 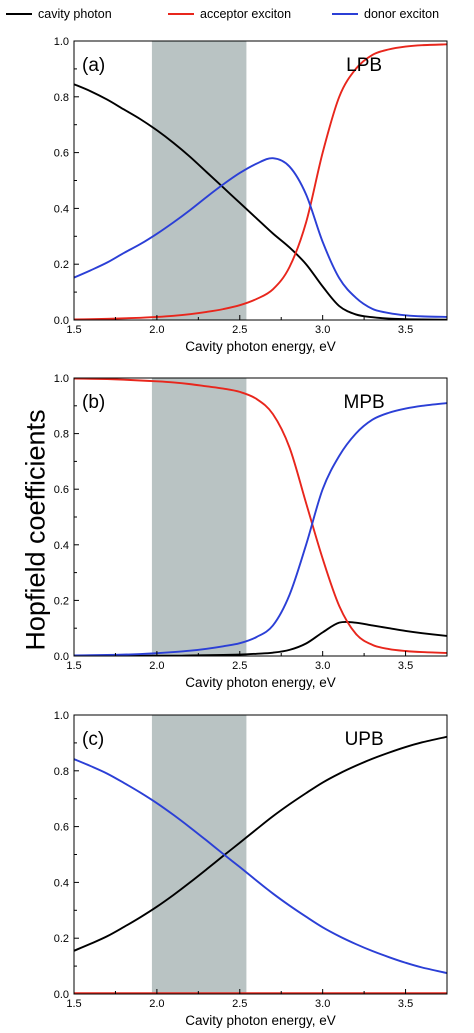 I want to click on legend-label-donor-exciton: donor exciton, so click(x=402, y=14).